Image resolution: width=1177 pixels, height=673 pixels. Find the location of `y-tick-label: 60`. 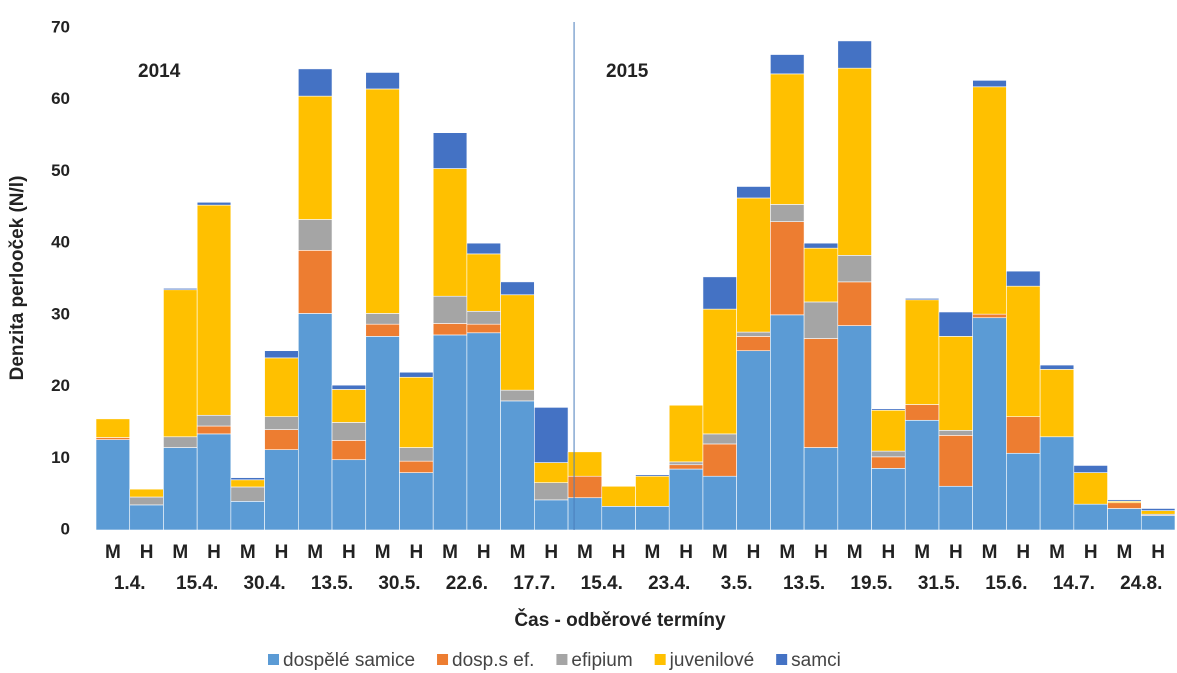

y-tick-label: 60 is located at coordinates (60, 98).